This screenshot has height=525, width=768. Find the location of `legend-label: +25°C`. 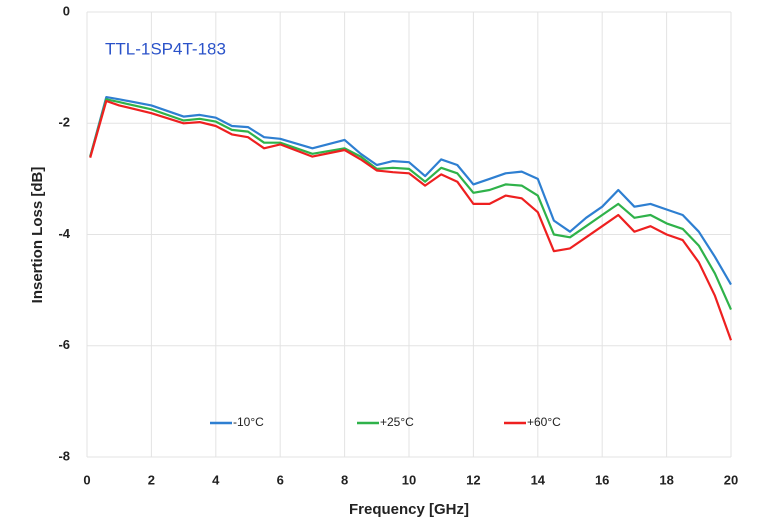

legend-label: +25°C is located at coordinates (397, 422).